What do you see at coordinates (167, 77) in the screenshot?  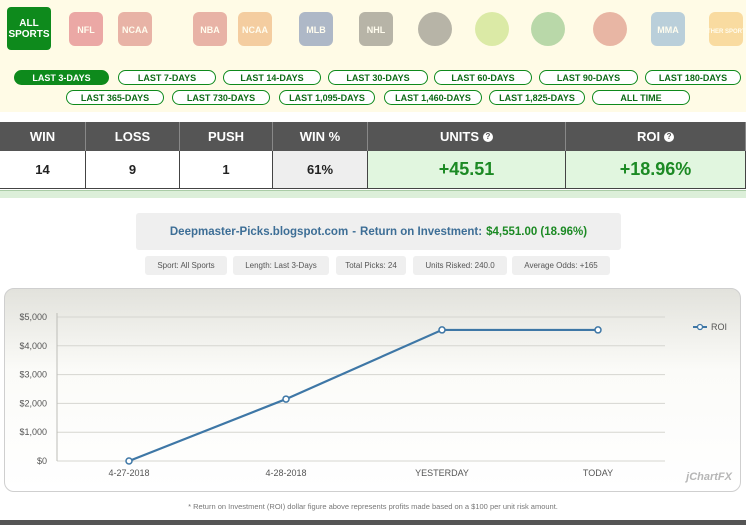 I see `period-tab: LAST 7-DAYS` at bounding box center [167, 77].